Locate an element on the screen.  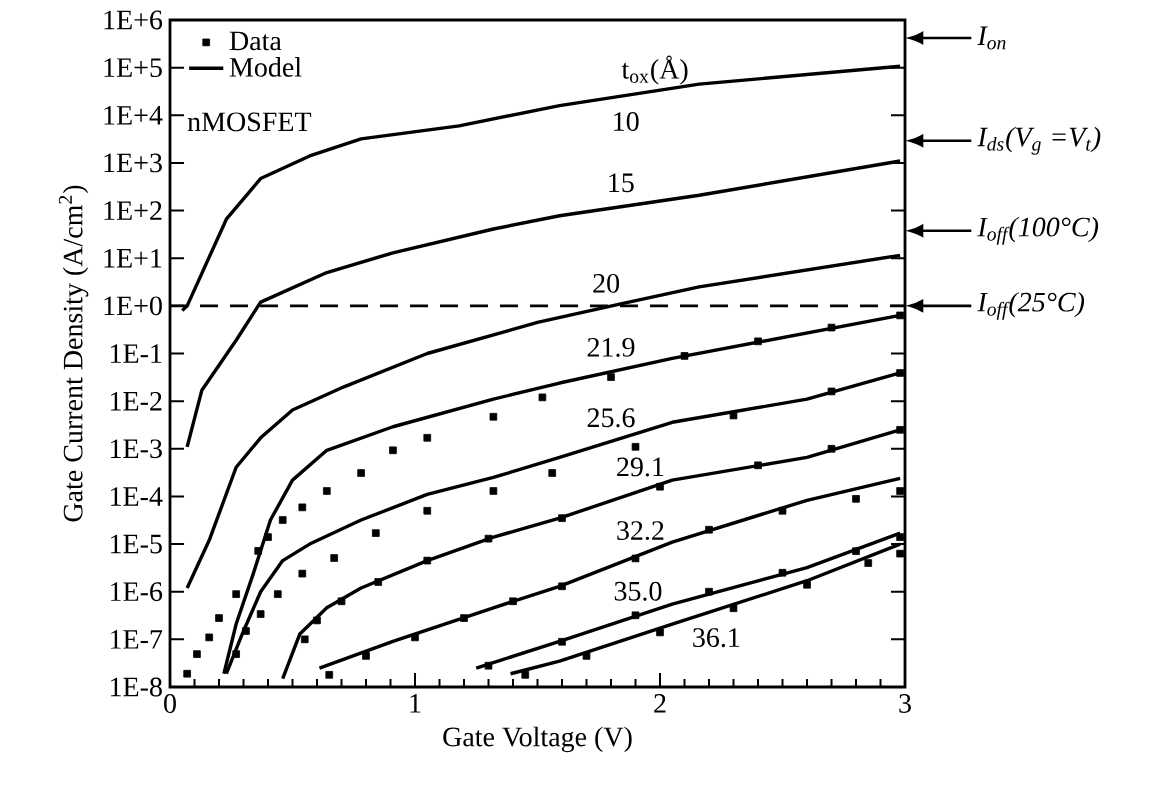
annotation: 15 is located at coordinates (621, 183).